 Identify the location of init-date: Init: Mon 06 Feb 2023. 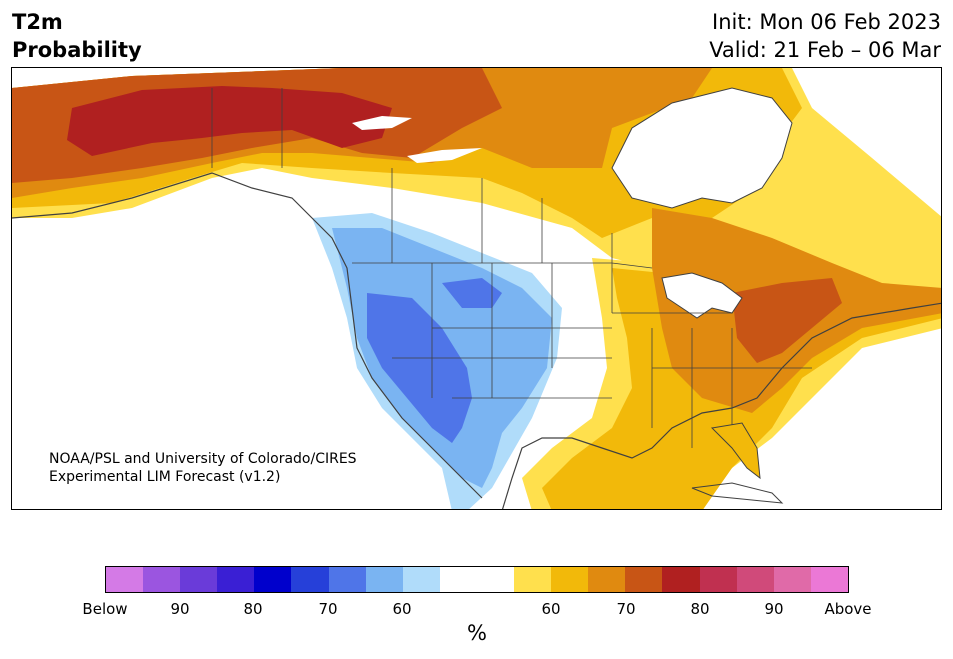
(826, 22).